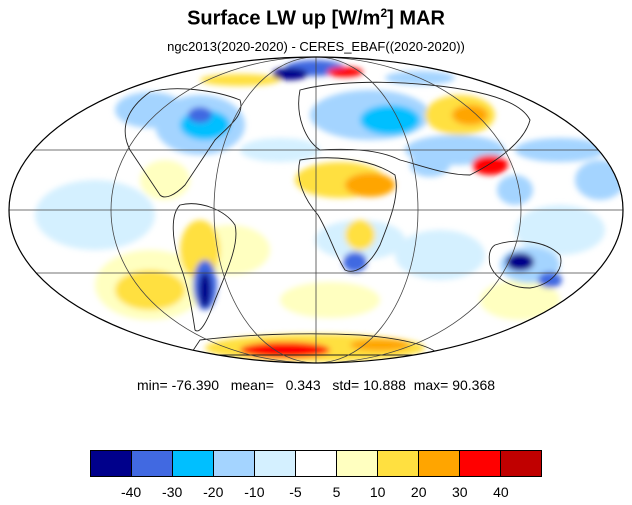 The image size is (632, 505). I want to click on colorbar-tick-label: 10, so click(377, 492).